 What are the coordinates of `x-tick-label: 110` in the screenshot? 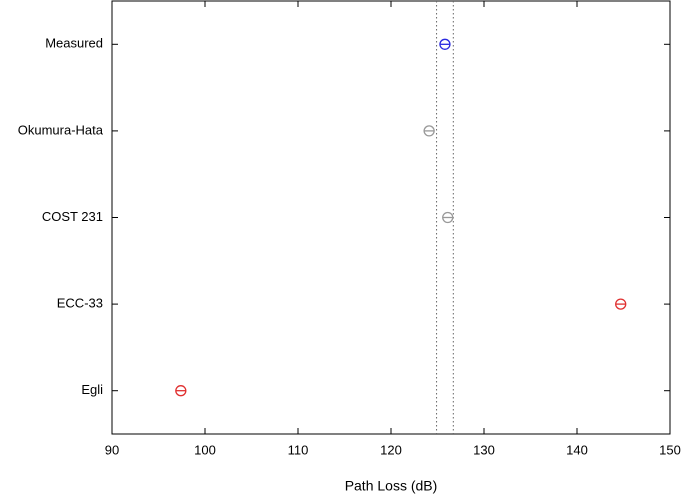 It's located at (298, 449).